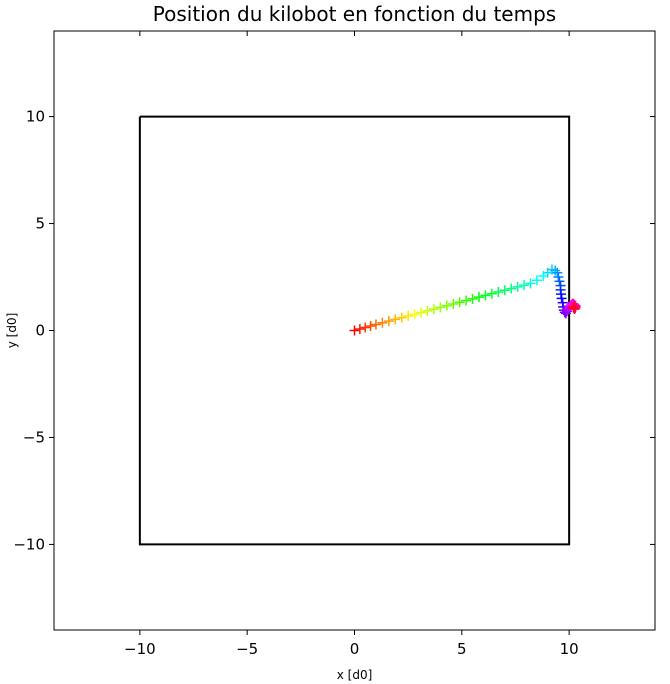 This screenshot has width=670, height=684. What do you see at coordinates (29, 544) in the screenshot?
I see `y-tick-label: −10` at bounding box center [29, 544].